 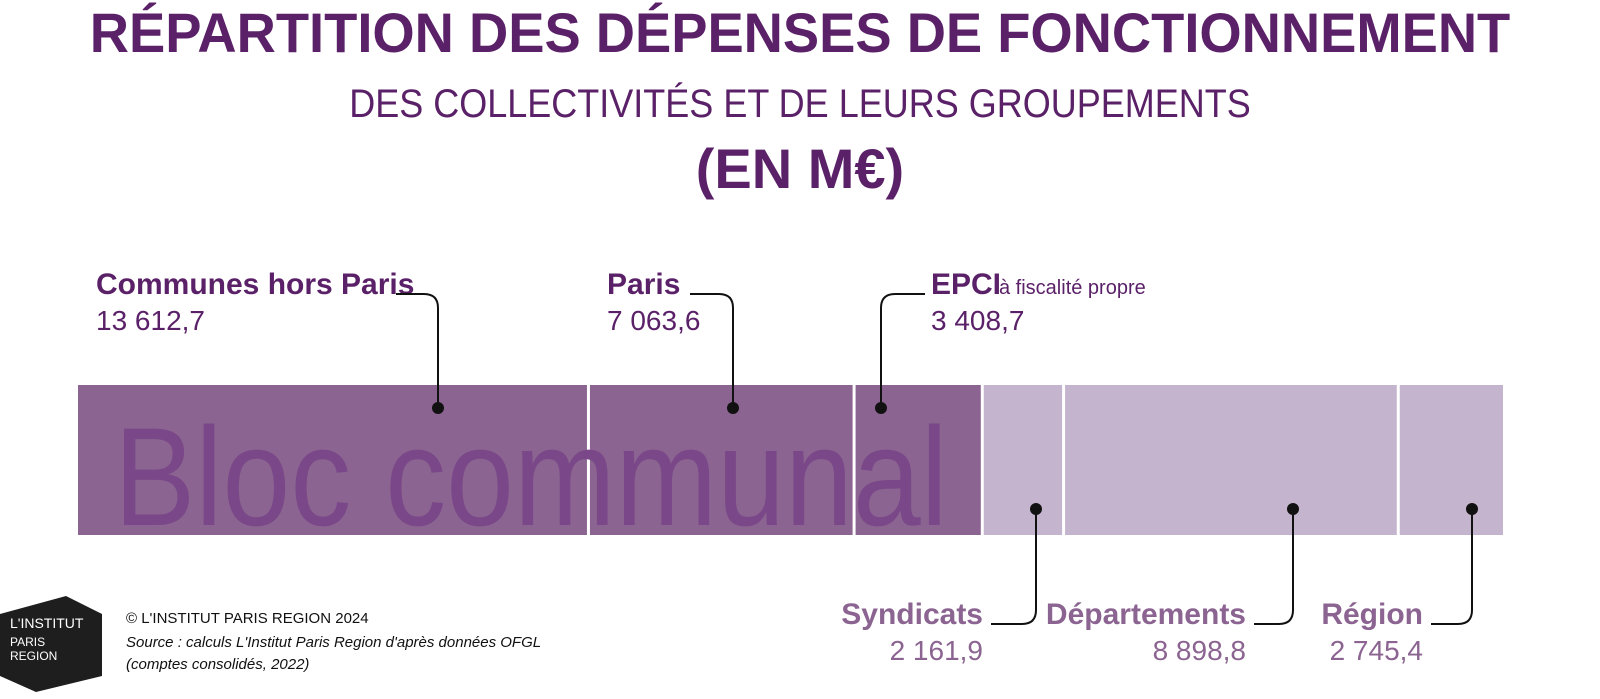 What do you see at coordinates (721, 460) in the screenshot?
I see `bar-paris` at bounding box center [721, 460].